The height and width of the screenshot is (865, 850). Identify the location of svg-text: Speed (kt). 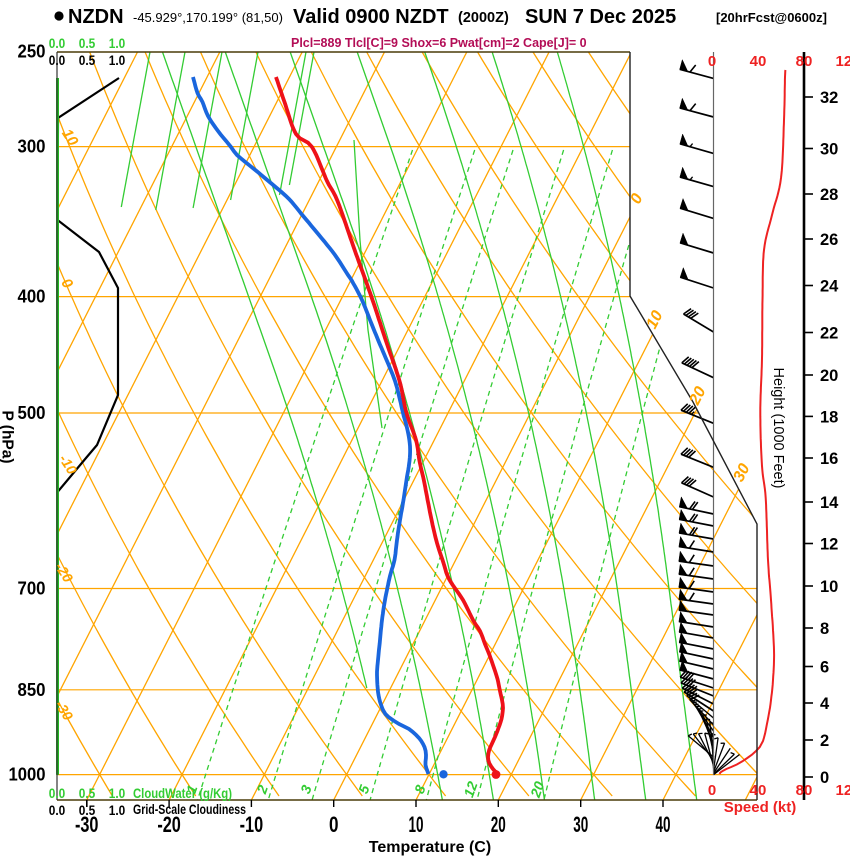
(760, 807).